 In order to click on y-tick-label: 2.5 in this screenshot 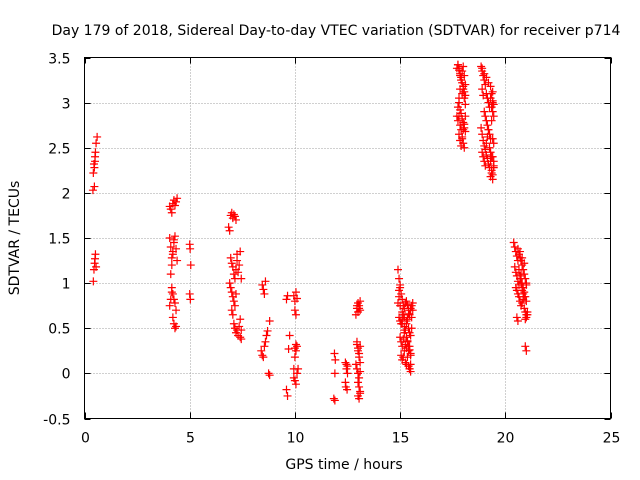, I will do `click(59, 150)`.